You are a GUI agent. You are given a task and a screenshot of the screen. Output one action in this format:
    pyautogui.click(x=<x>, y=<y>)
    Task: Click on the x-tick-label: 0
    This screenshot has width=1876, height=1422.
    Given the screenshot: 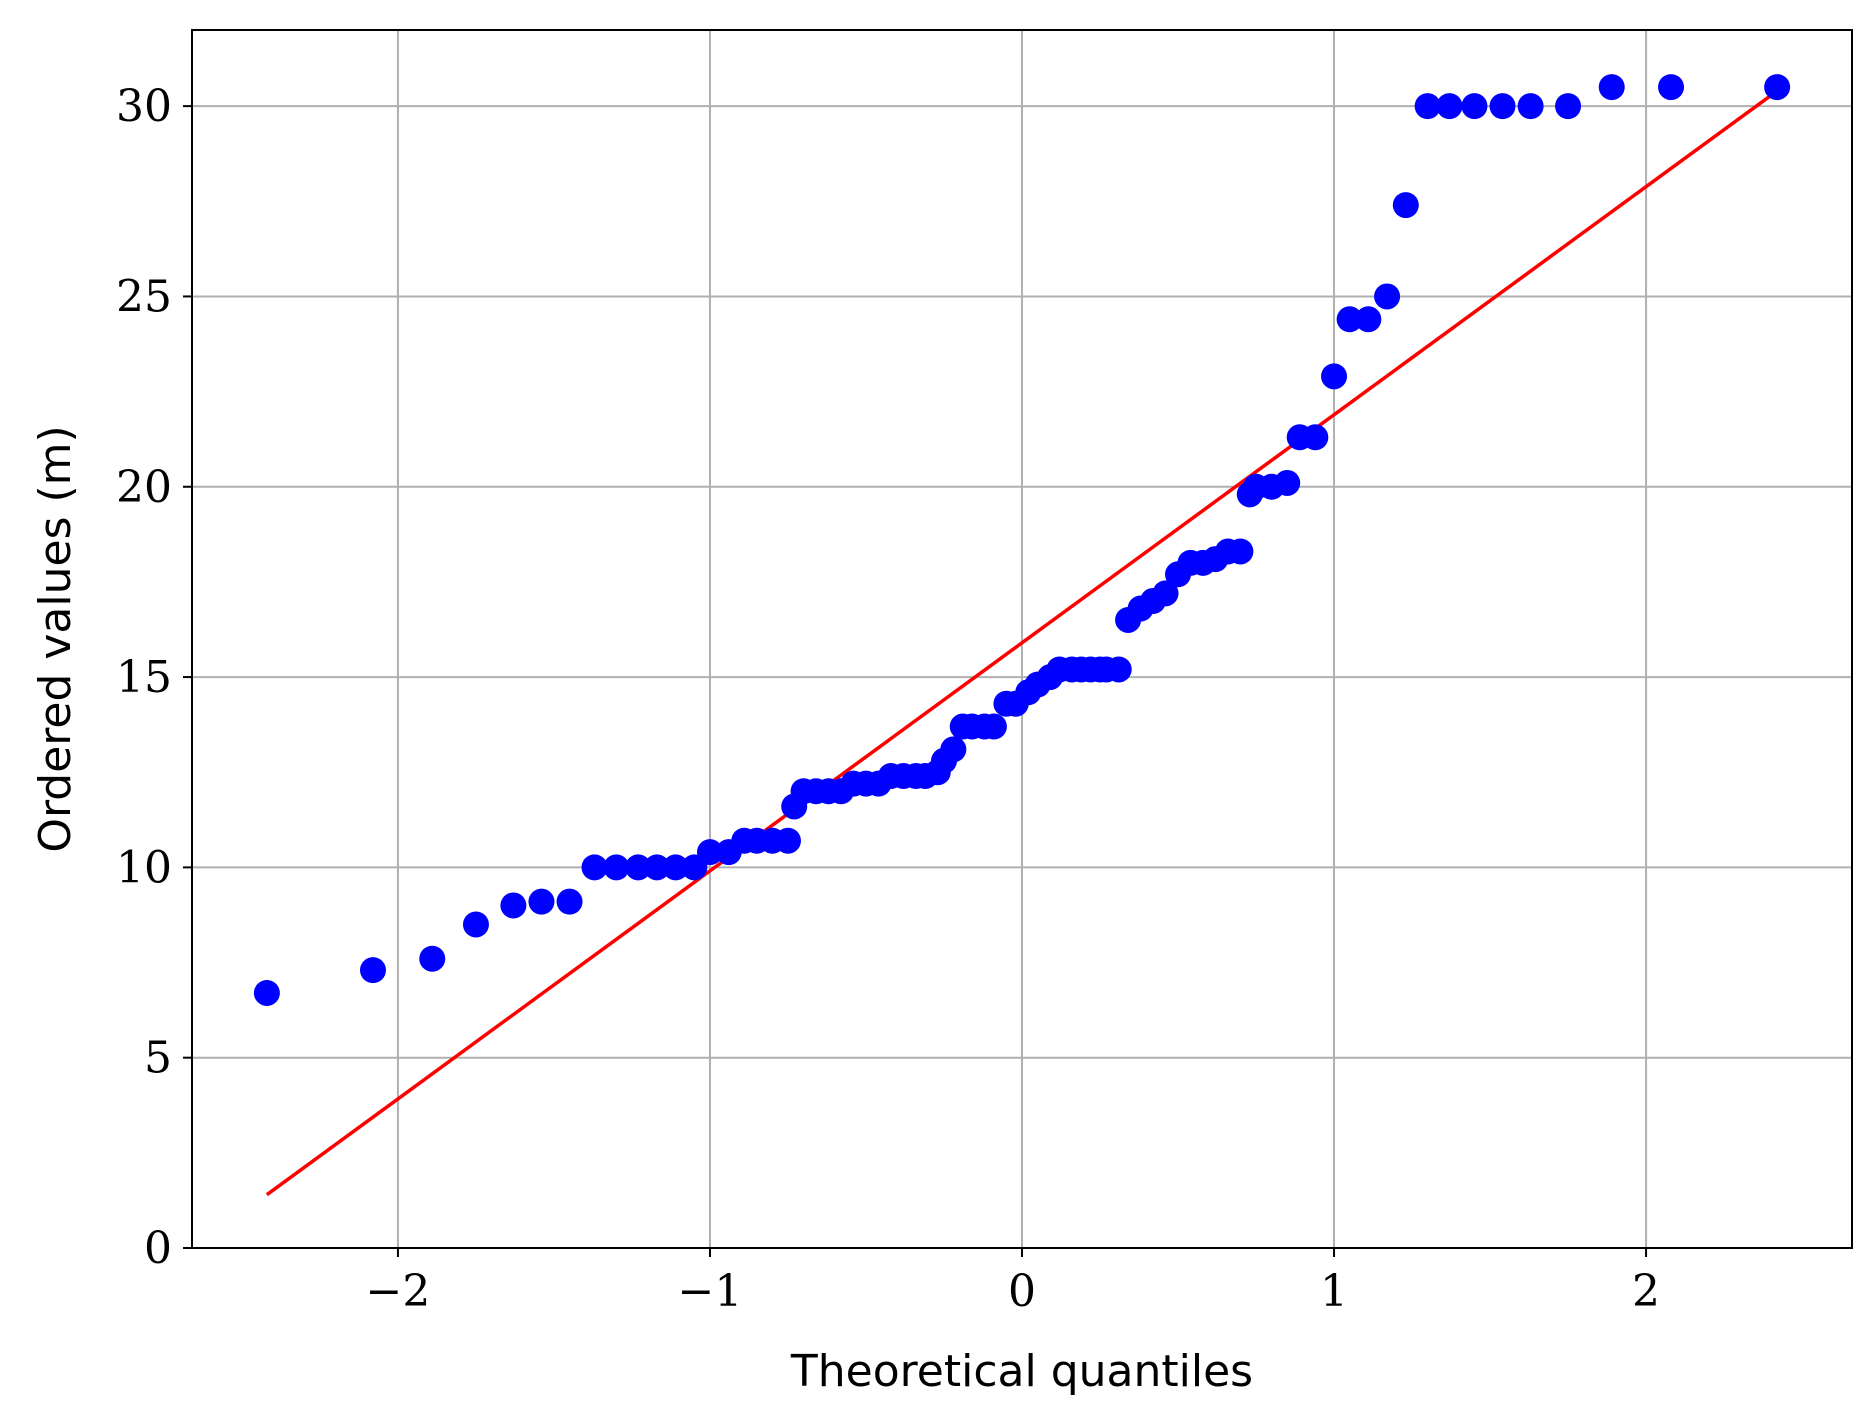 What is the action you would take?
    pyautogui.click(x=1022, y=1291)
    